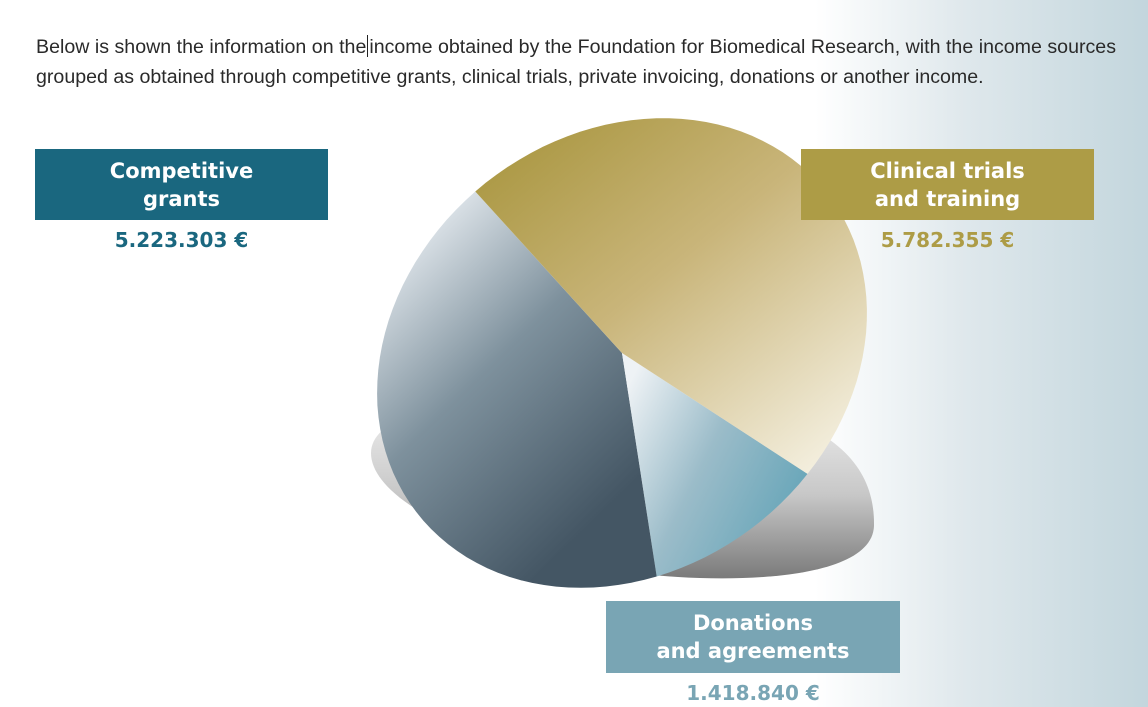  I want to click on competitive-grants-label: Competitive grants, so click(181, 184).